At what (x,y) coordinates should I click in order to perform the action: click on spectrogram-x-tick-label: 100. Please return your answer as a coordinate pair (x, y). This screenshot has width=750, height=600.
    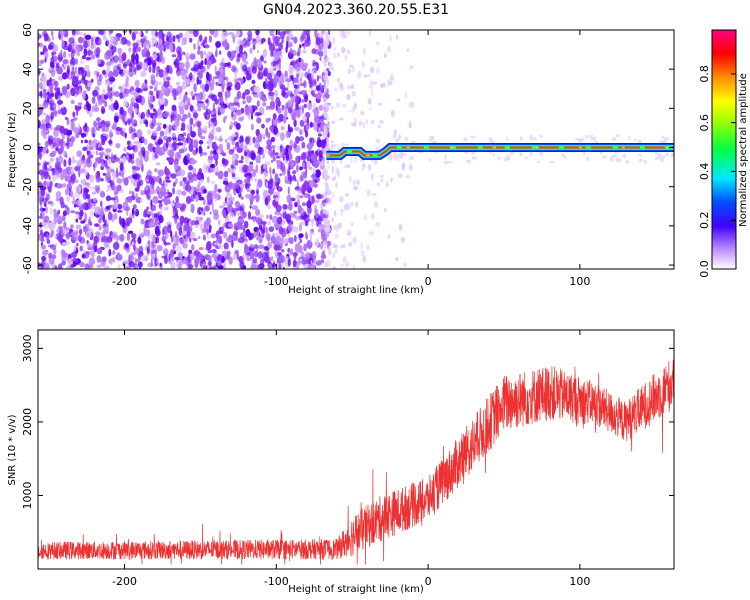
    Looking at the image, I should click on (579, 281).